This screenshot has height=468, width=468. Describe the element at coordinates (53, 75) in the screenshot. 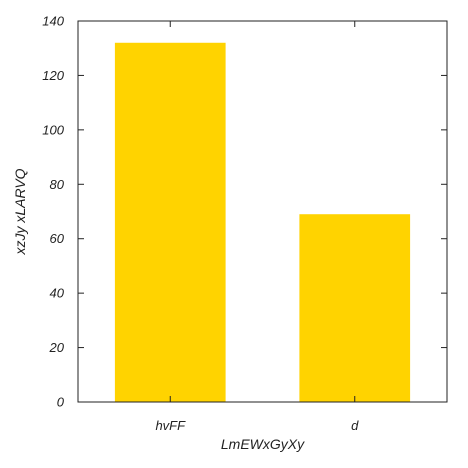

I see `y-tick-label: 120` at that location.